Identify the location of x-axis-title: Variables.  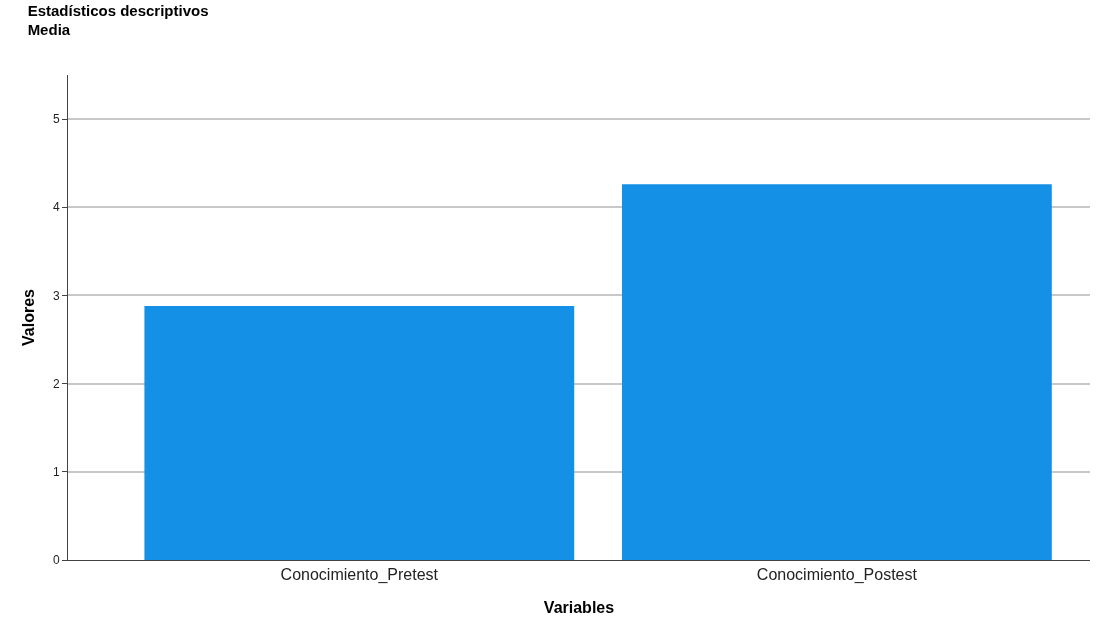
(579, 607).